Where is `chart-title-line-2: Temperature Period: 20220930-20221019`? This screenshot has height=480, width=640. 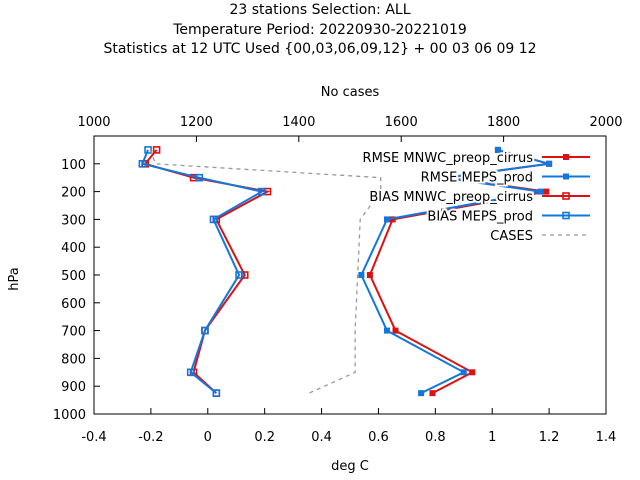
chart-title-line-2: Temperature Period: 20220930-20221019 is located at coordinates (320, 30).